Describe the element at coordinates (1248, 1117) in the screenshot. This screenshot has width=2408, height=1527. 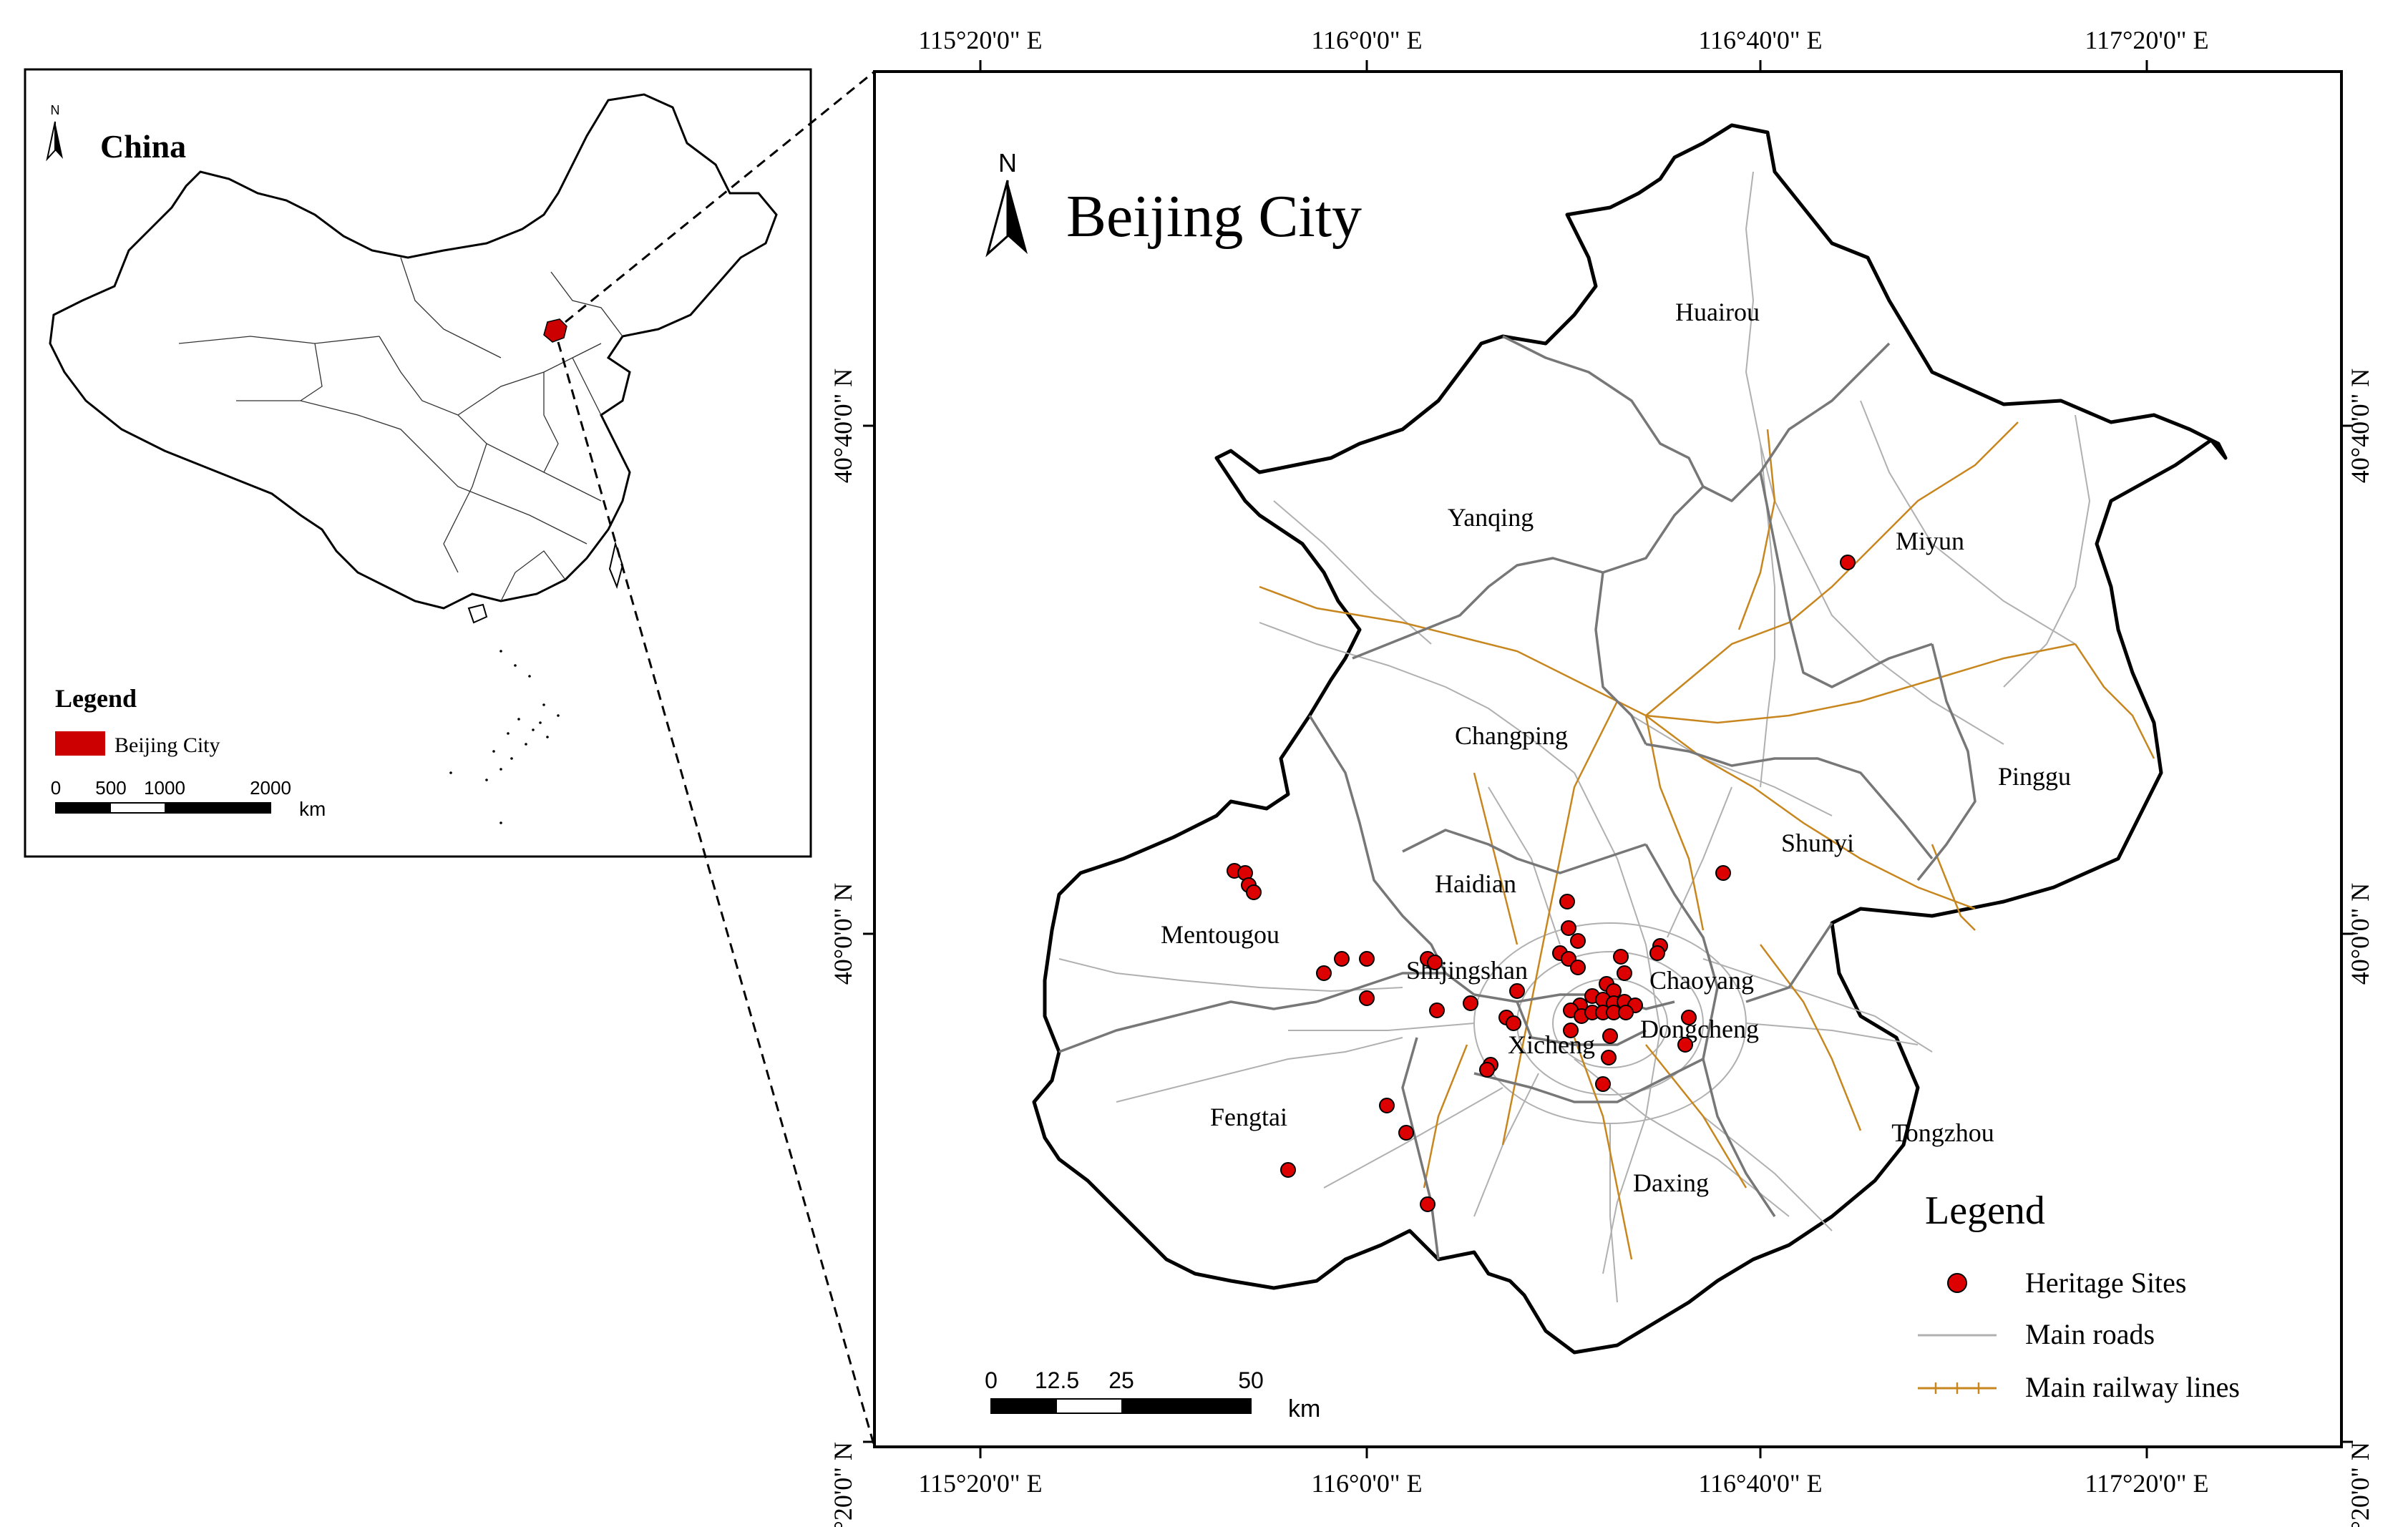
I see `district-label-fengtai: Fengtai` at that location.